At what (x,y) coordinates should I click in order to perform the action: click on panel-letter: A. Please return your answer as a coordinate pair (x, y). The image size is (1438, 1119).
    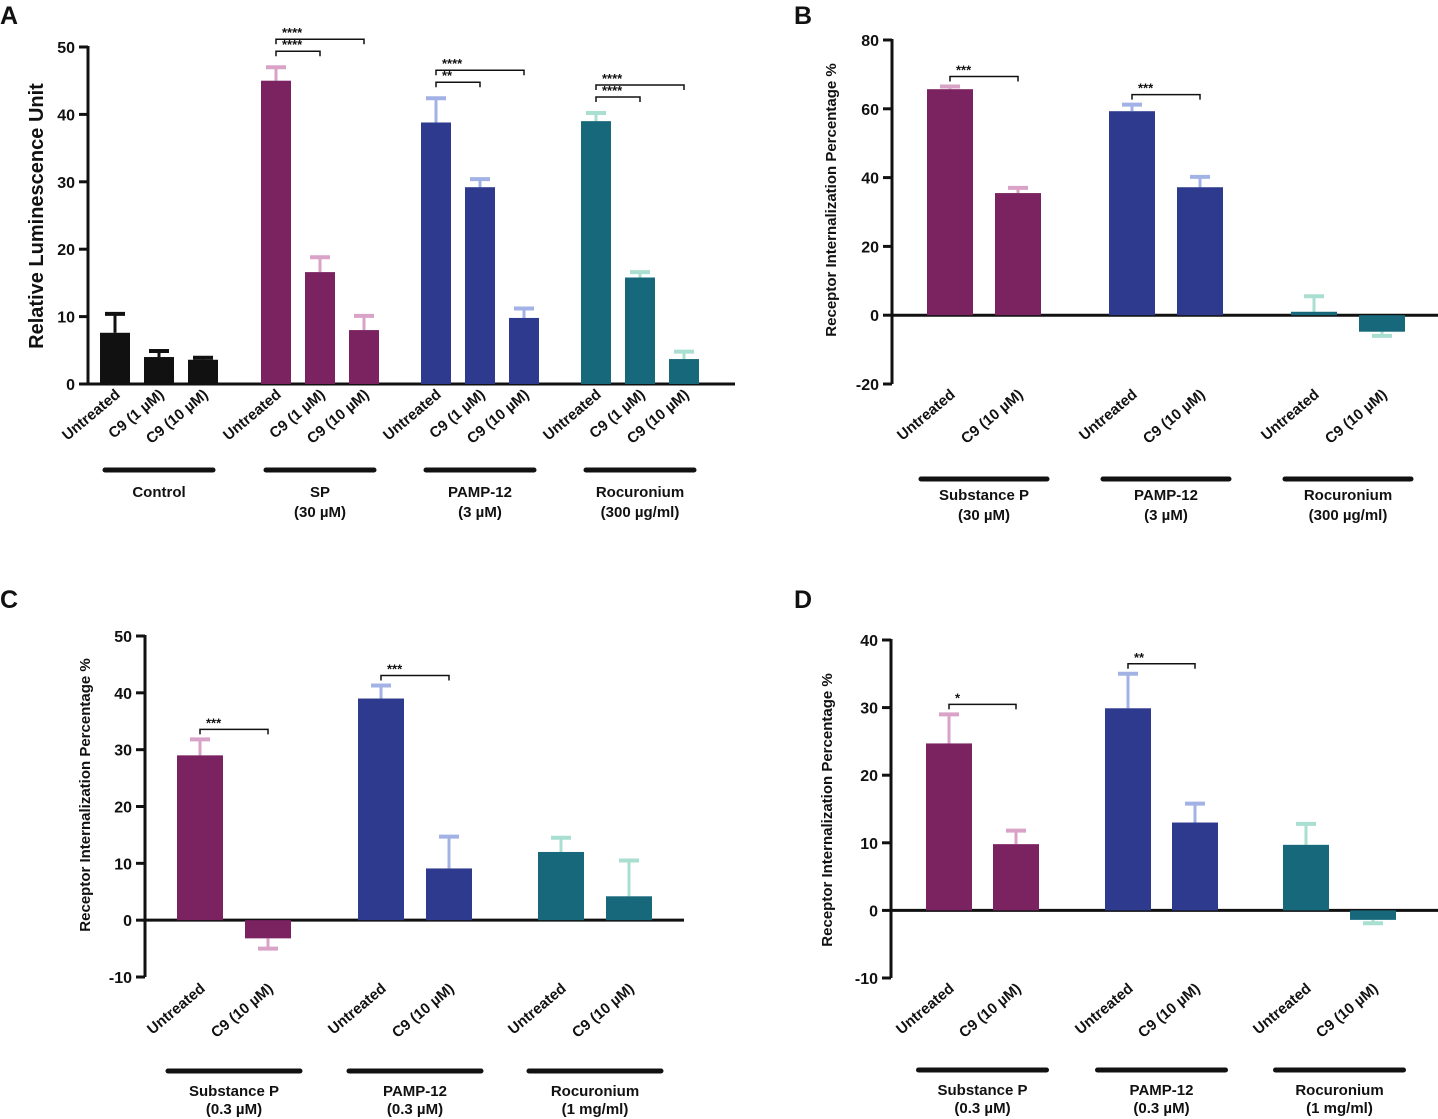
    Looking at the image, I should click on (9, 16).